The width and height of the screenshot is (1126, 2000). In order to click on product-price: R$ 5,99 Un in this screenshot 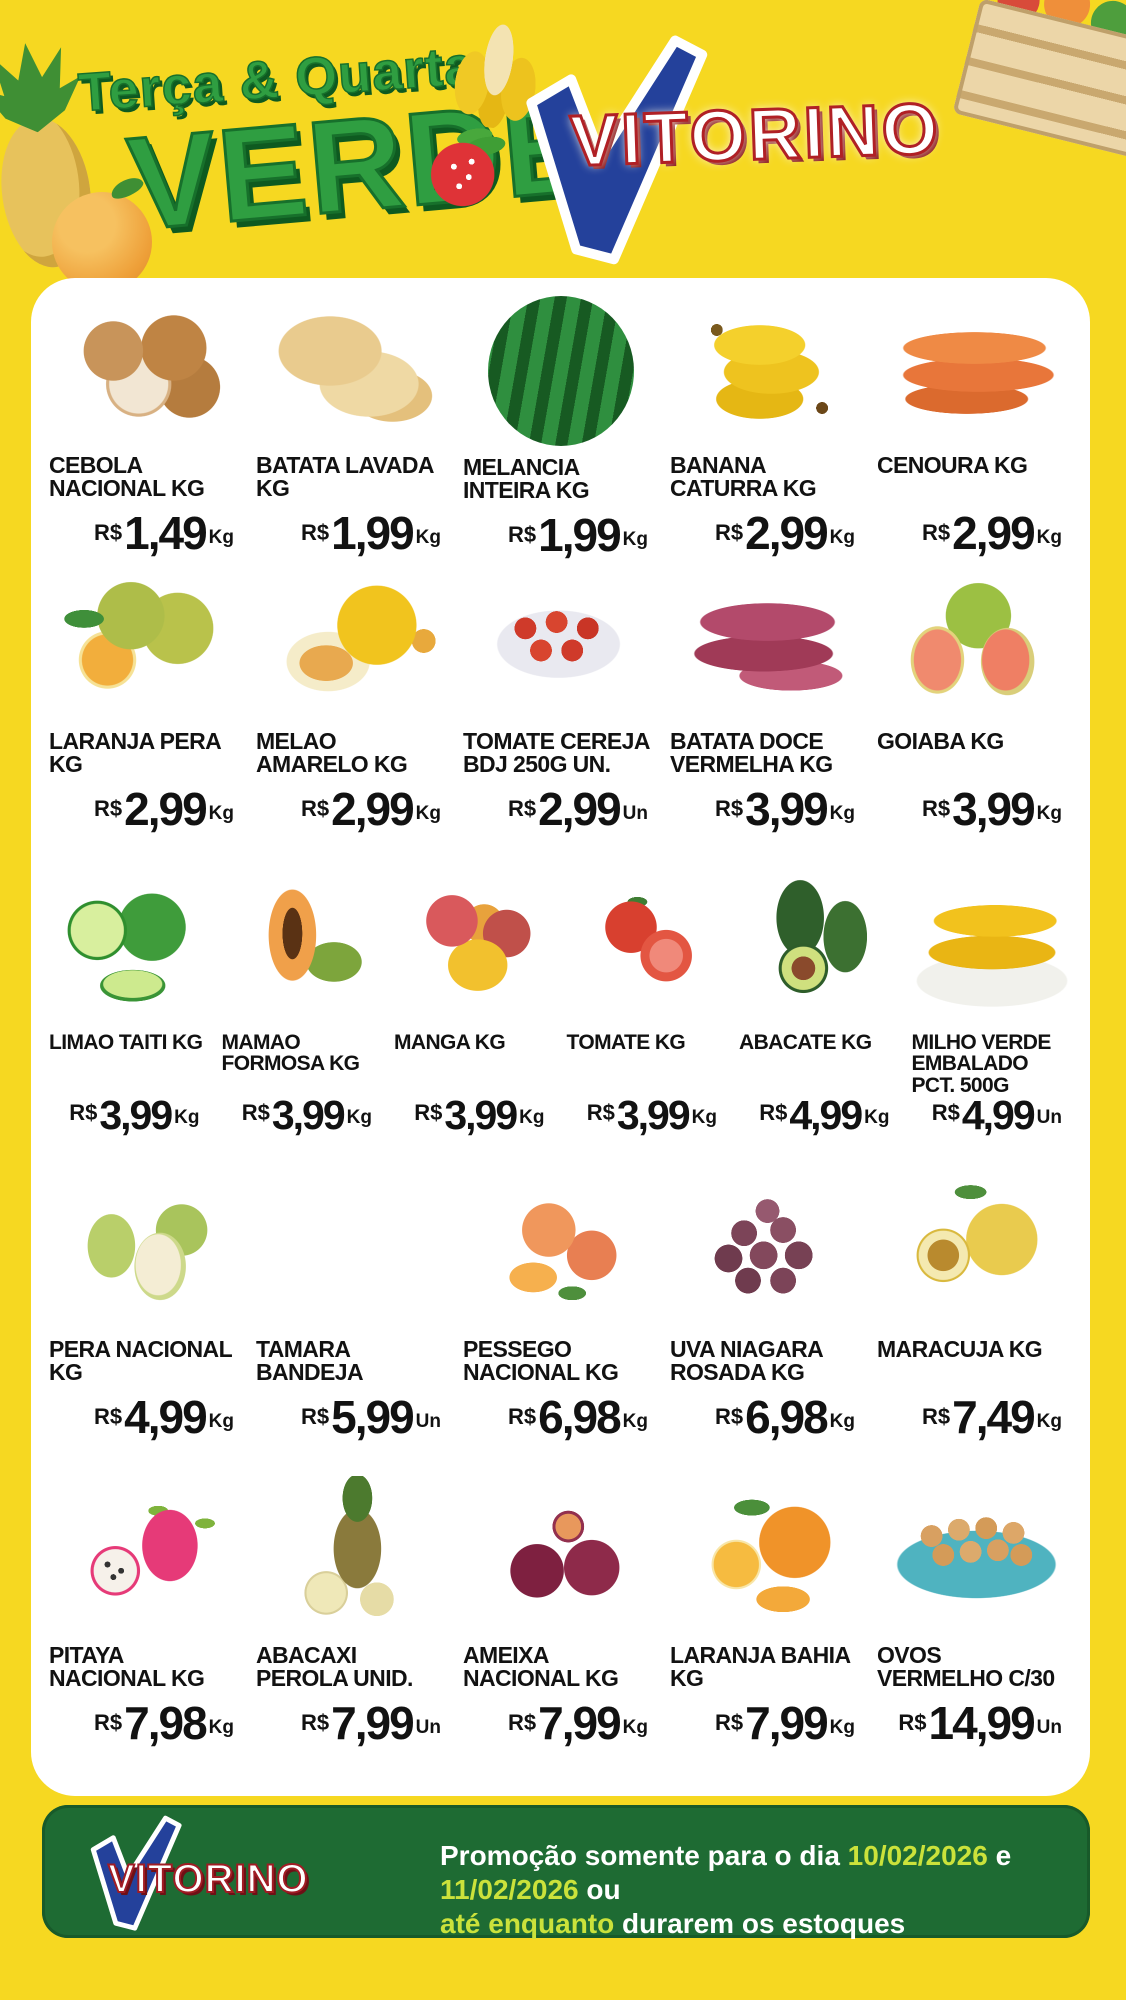, I will do `click(353, 1417)`.